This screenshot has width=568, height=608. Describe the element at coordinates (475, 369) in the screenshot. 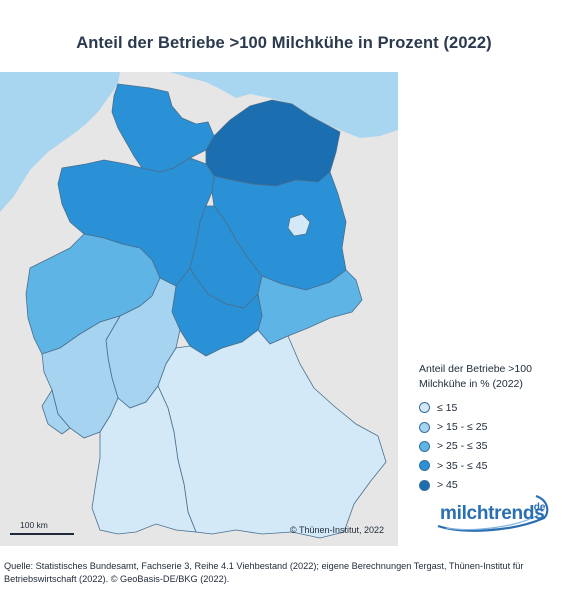

I see `legend-title-line1: Anteil der Betriebe >100` at that location.